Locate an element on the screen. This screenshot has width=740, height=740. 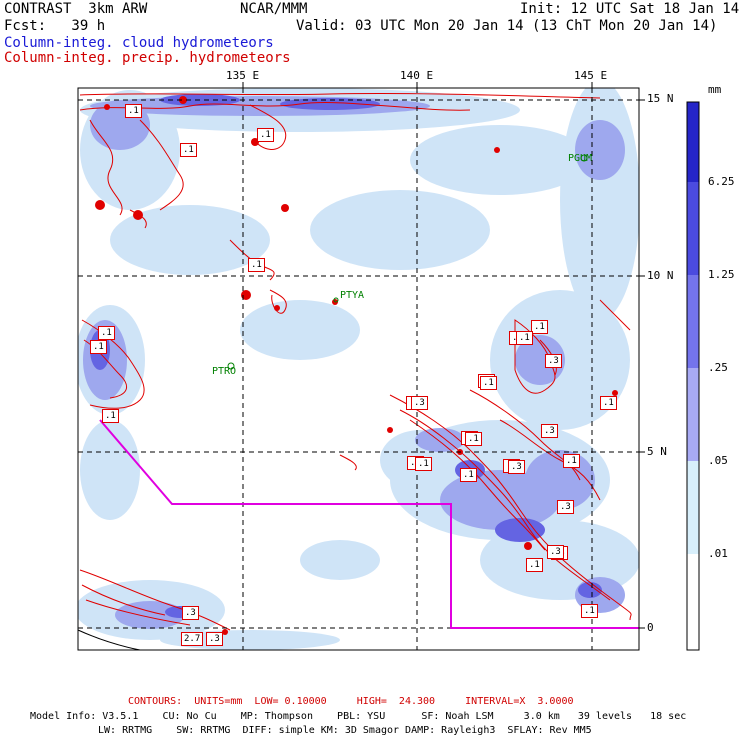
data-source: NCAR/MMM is located at coordinates (274, 9).